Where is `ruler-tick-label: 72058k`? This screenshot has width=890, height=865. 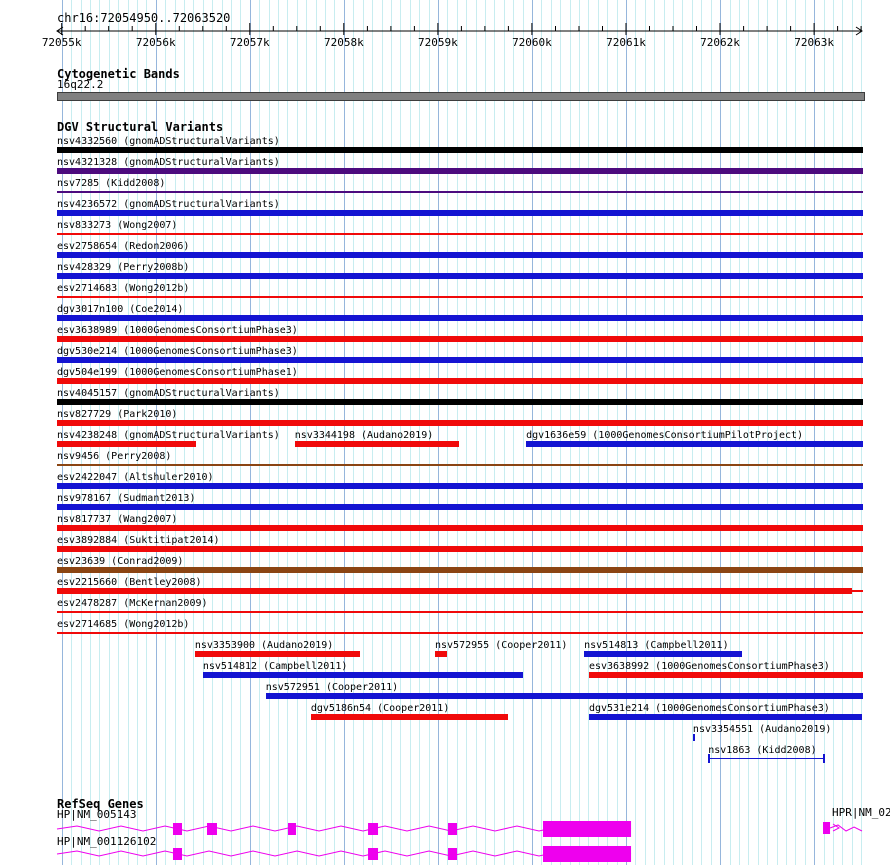
ruler-tick-label: 72058k is located at coordinates (344, 42).